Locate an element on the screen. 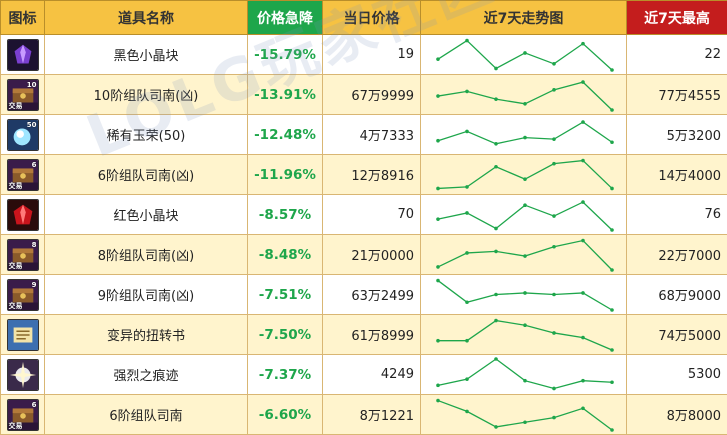  today-price: 67万9999 is located at coordinates (372, 95).